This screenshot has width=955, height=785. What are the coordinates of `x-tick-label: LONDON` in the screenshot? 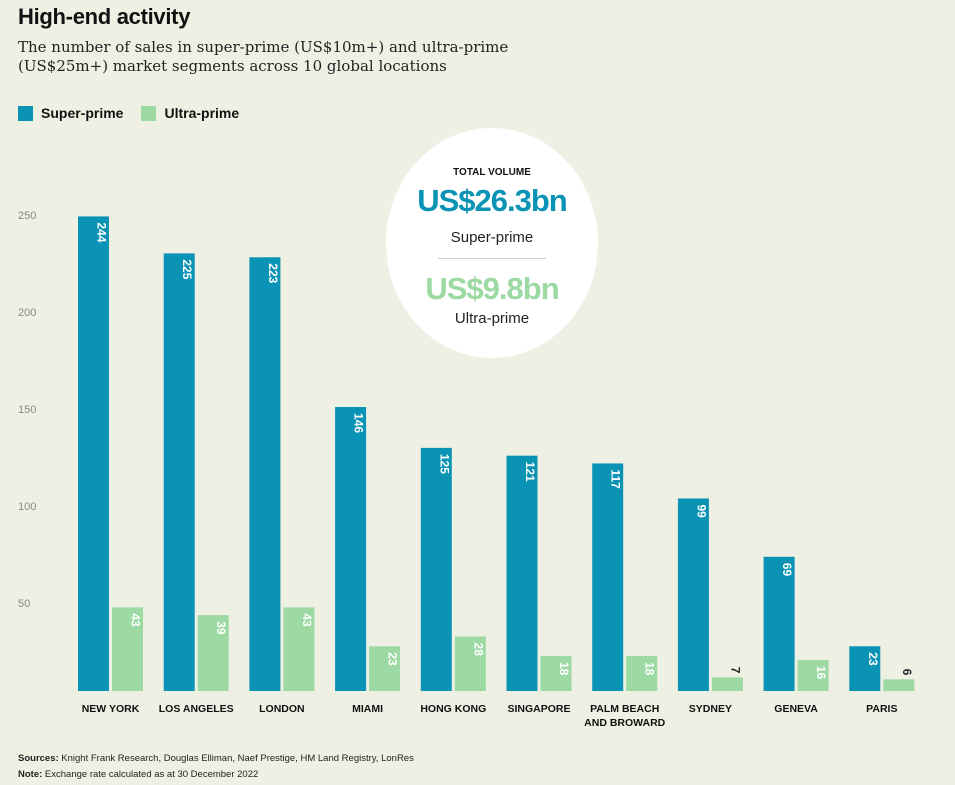 It's located at (282, 709).